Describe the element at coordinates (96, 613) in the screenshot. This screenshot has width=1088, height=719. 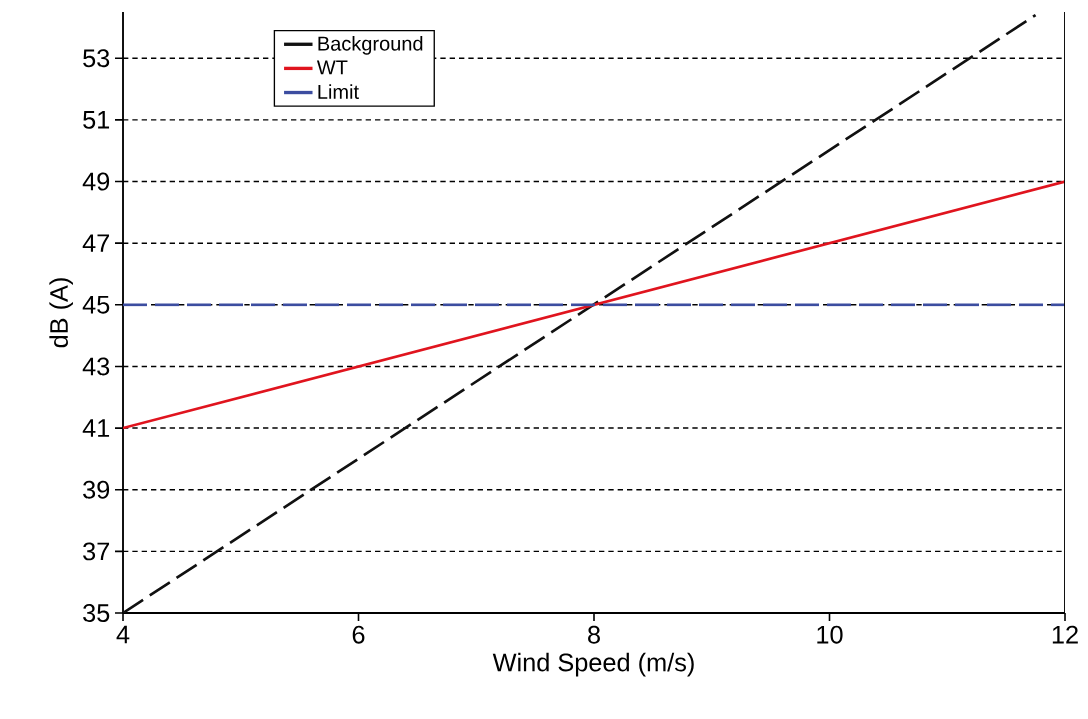
I see `y-tick-label: 35` at that location.